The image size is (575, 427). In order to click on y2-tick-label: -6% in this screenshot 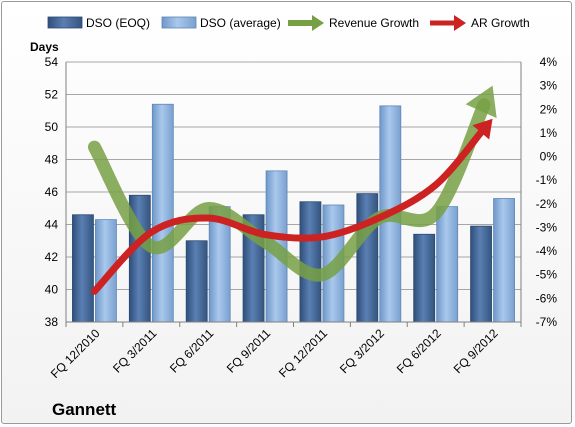, I will do `click(547, 298)`.